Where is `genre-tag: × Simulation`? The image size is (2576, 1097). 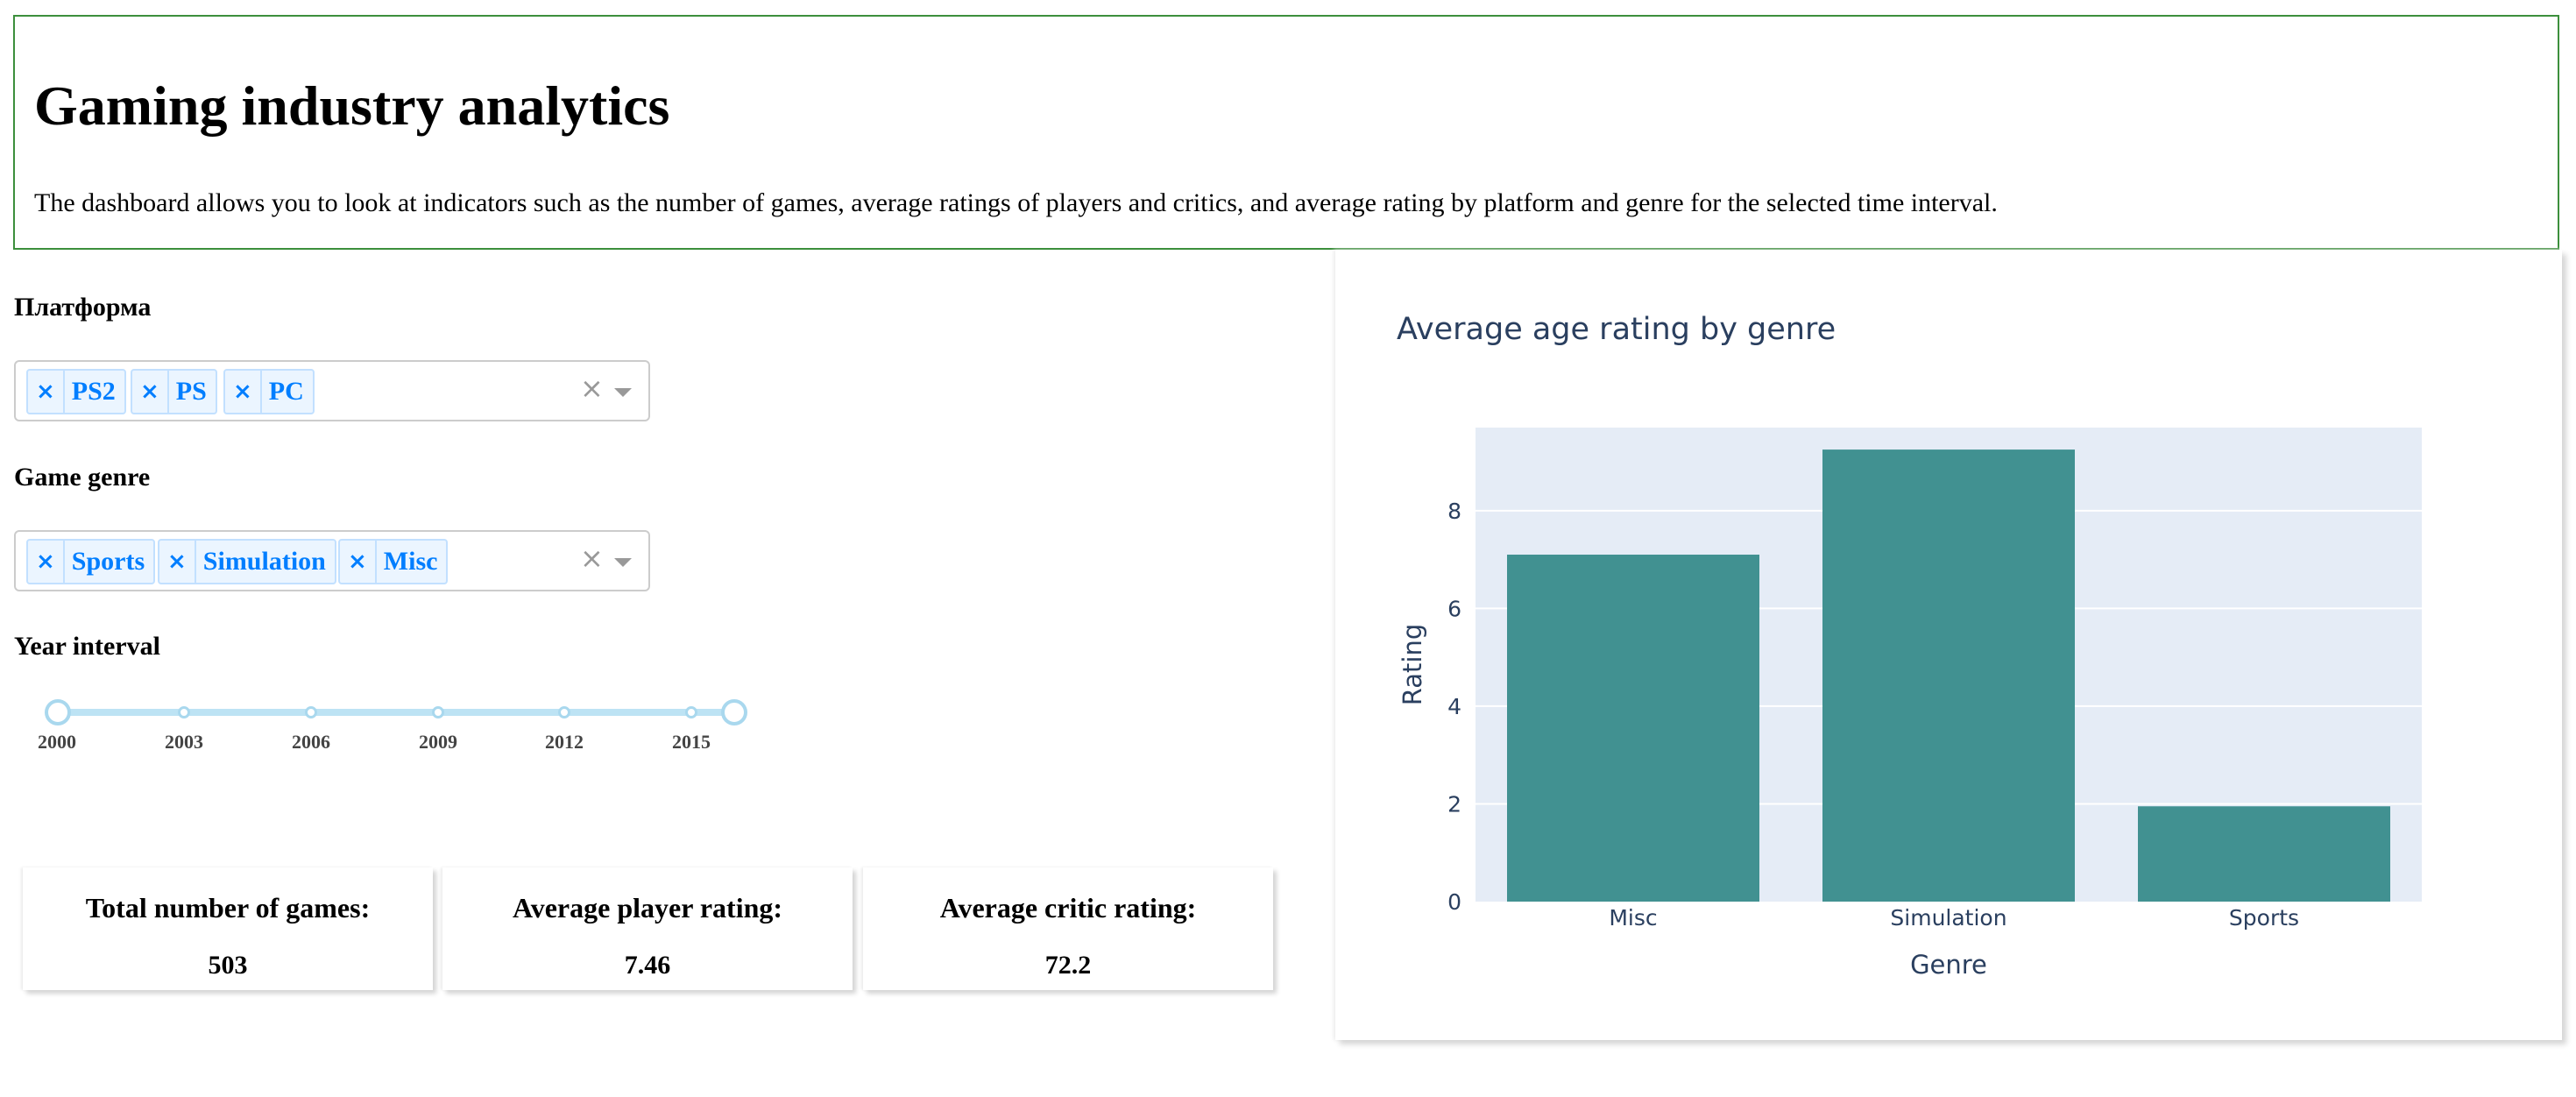 genre-tag: × Simulation is located at coordinates (247, 561).